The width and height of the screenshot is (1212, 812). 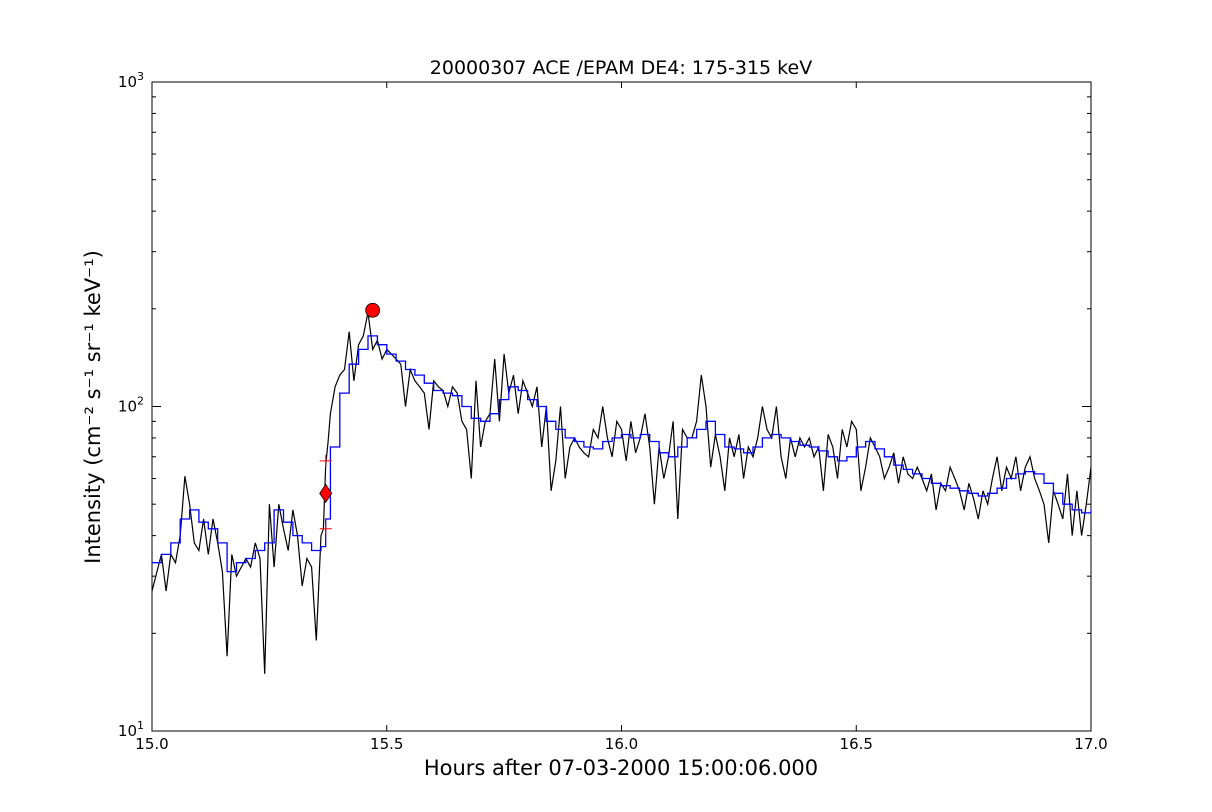 I want to click on y-tick-label: 10², so click(x=131, y=405).